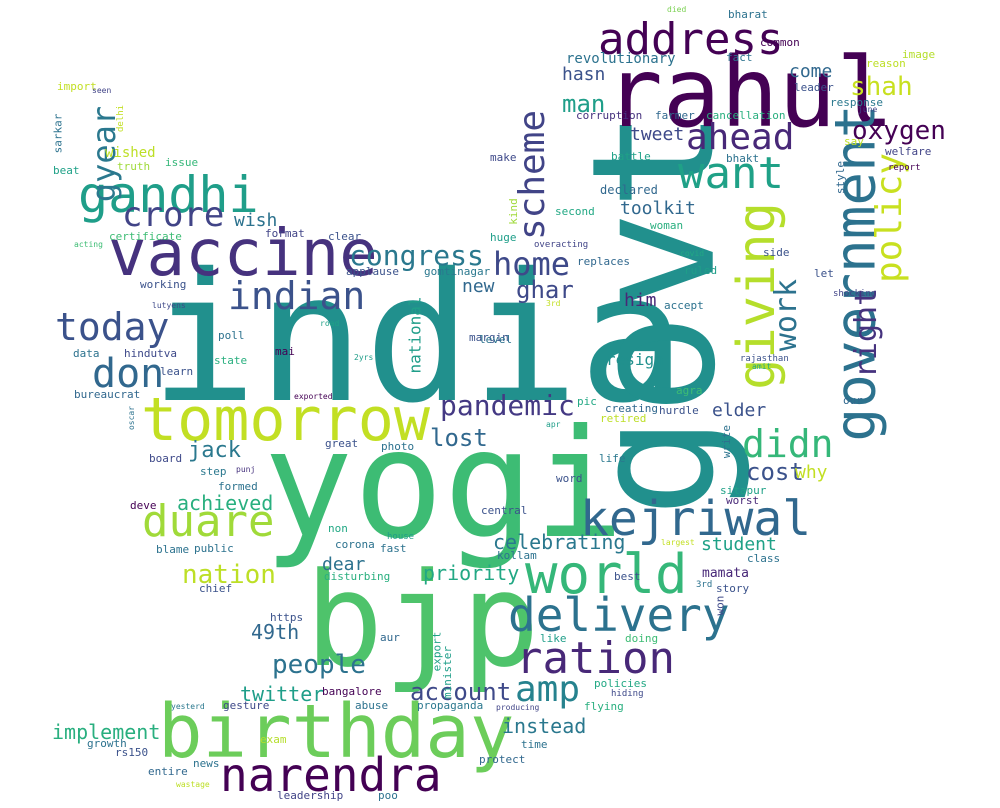 The height and width of the screenshot is (808, 1000). What do you see at coordinates (776, 252) in the screenshot?
I see `word-side: side` at bounding box center [776, 252].